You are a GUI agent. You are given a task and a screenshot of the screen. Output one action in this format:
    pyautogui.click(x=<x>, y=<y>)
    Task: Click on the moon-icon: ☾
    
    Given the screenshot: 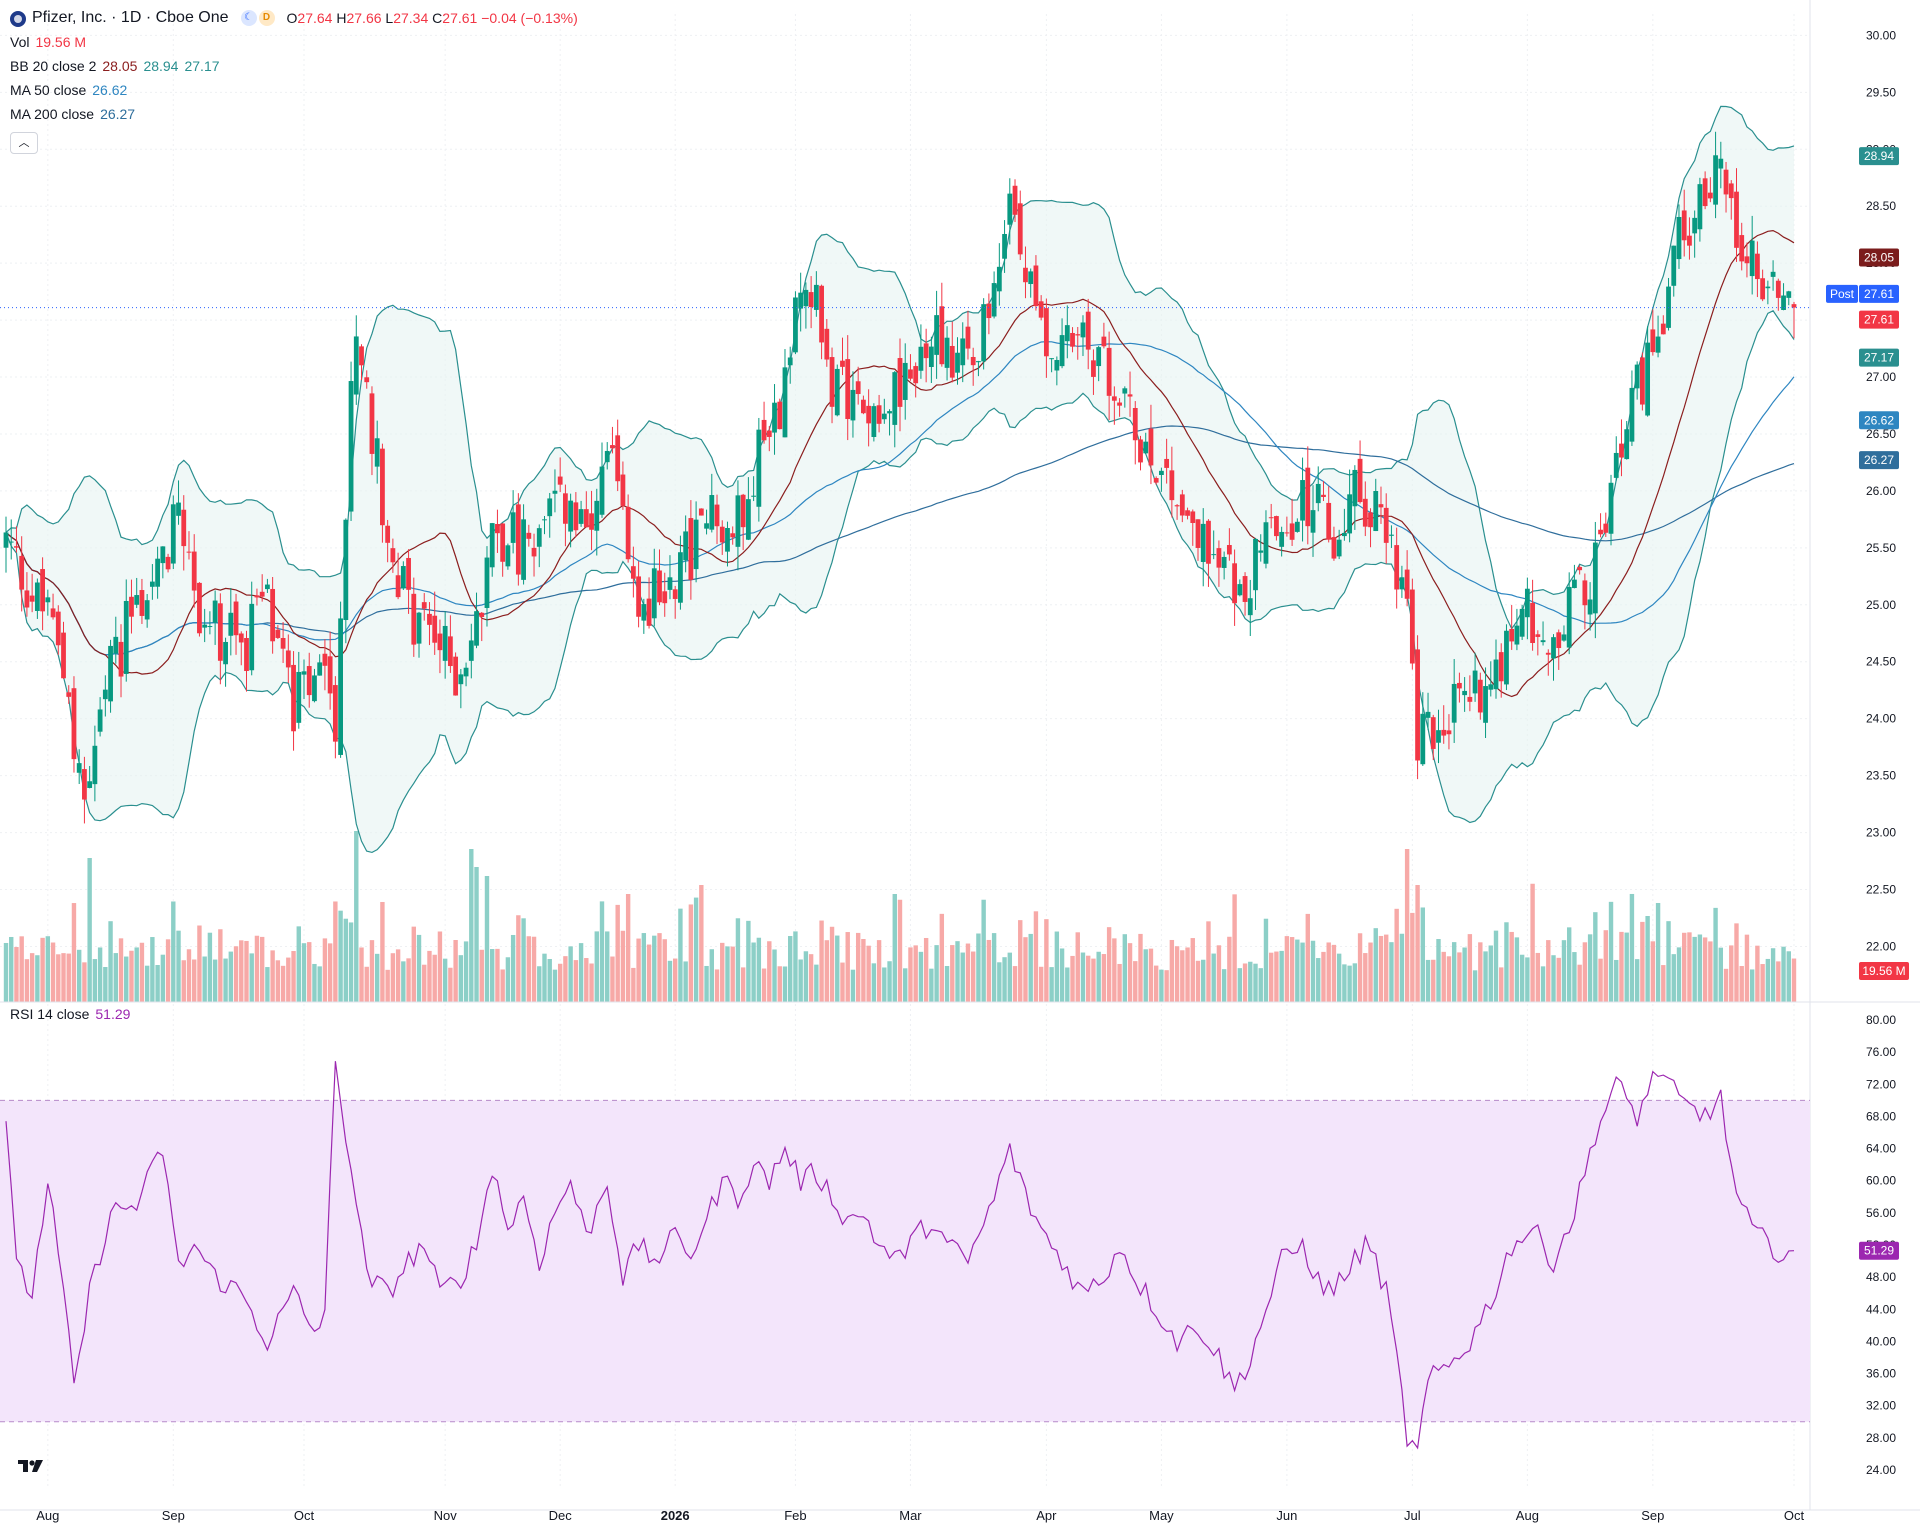 What is the action you would take?
    pyautogui.click(x=248, y=18)
    